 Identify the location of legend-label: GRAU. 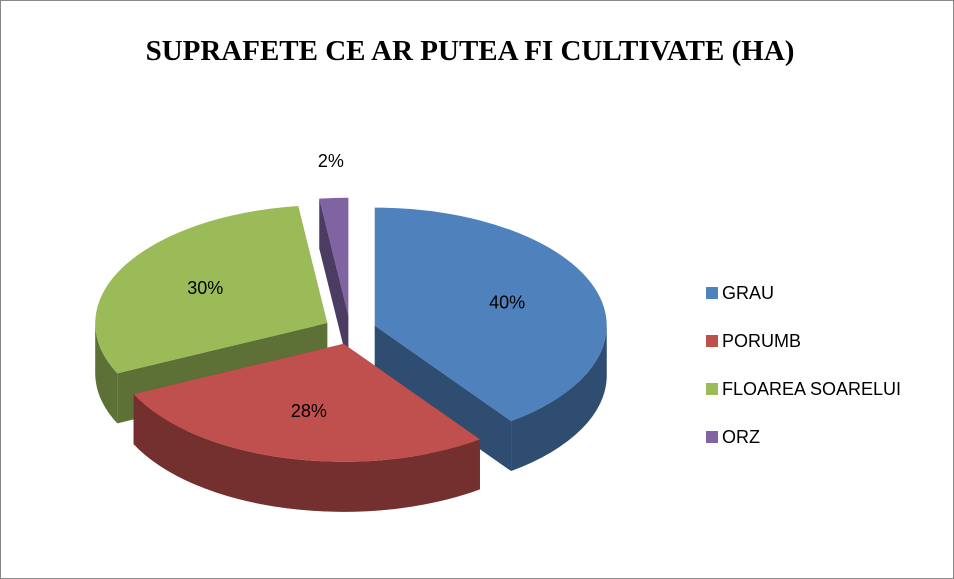
(748, 293).